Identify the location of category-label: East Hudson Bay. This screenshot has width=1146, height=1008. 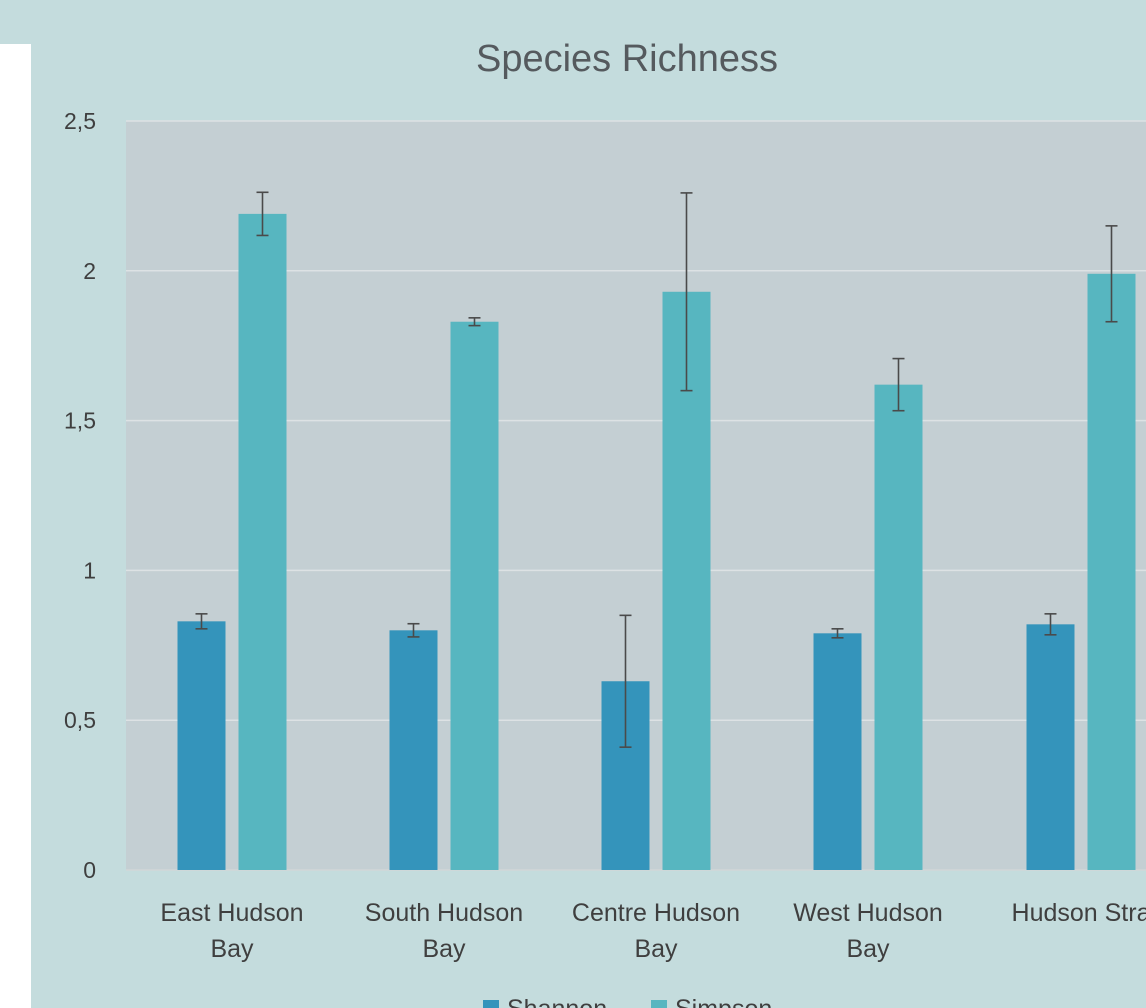
(231, 931).